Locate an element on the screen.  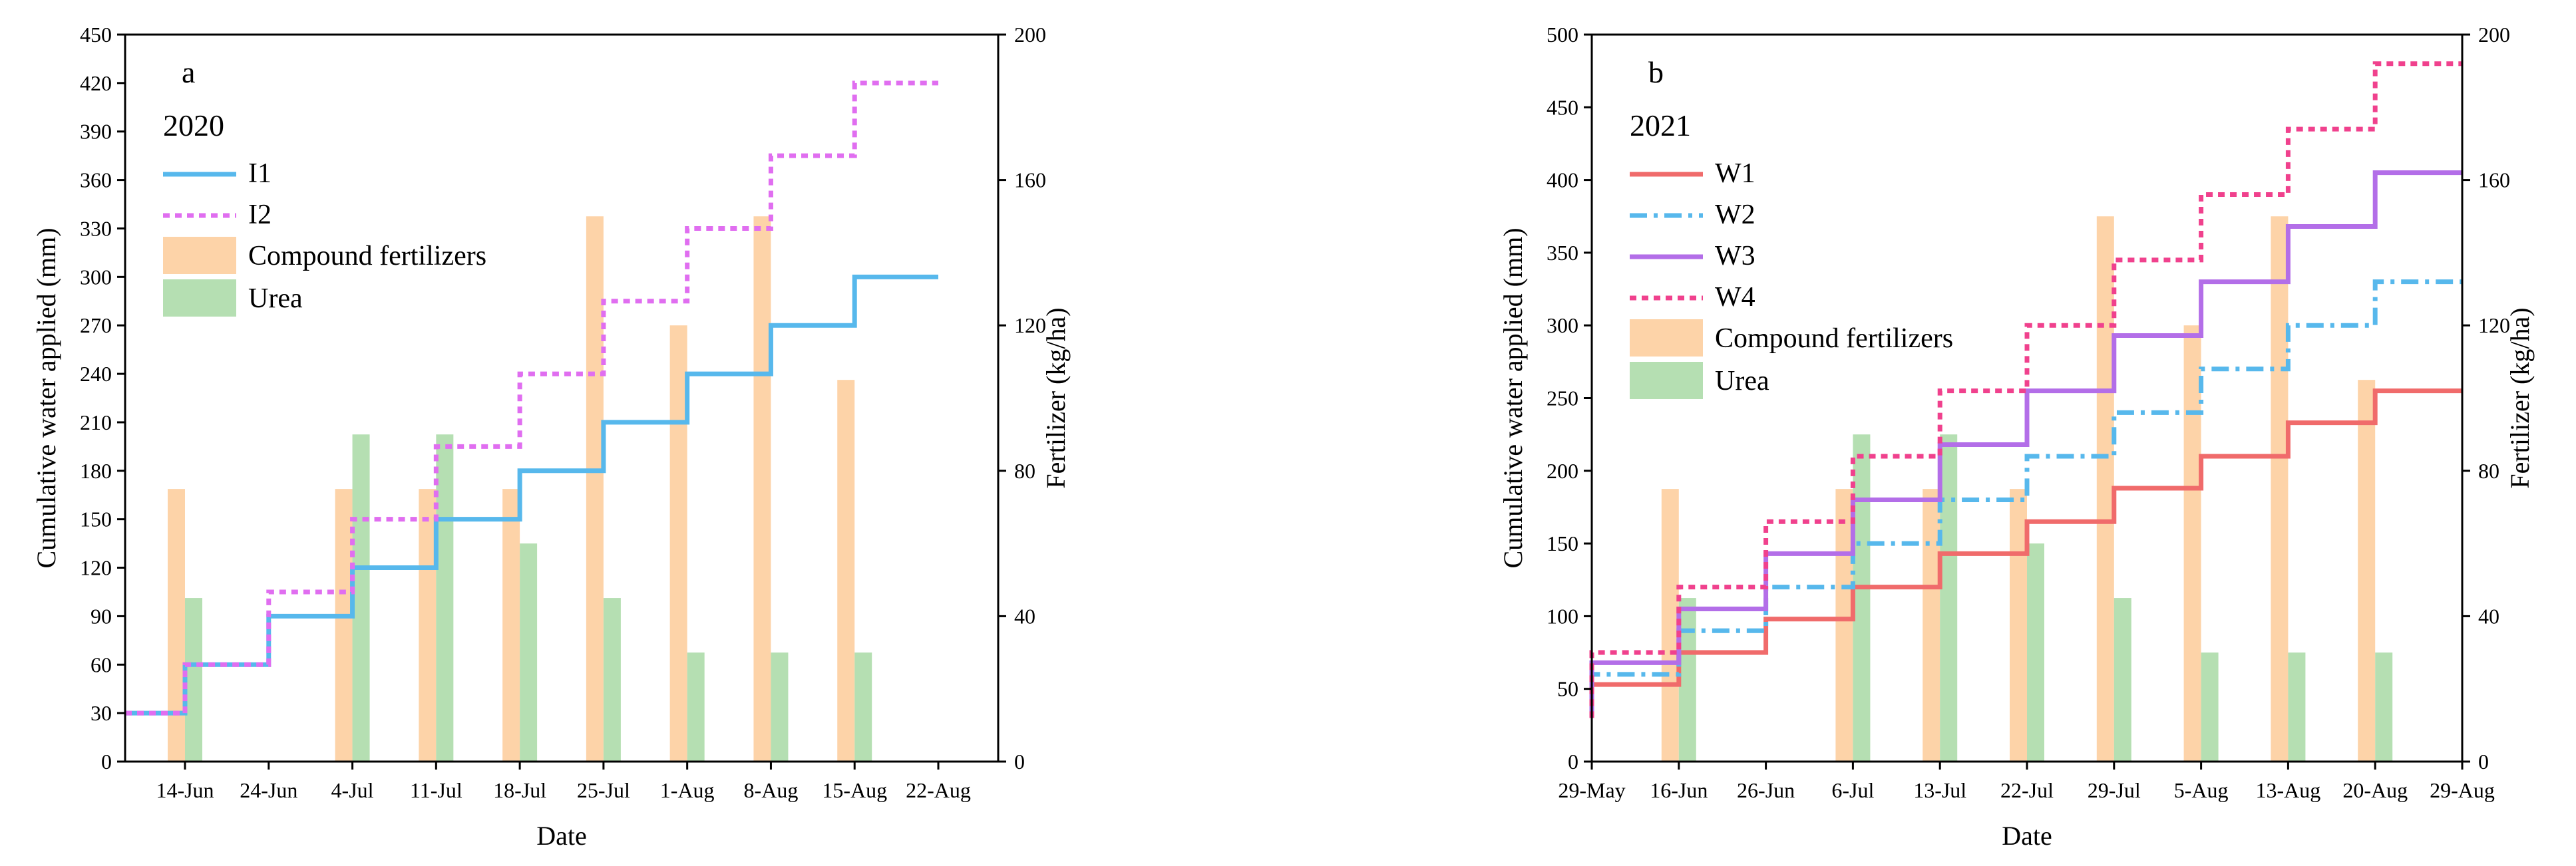
y-left-tick-label: 50 is located at coordinates (1568, 689).